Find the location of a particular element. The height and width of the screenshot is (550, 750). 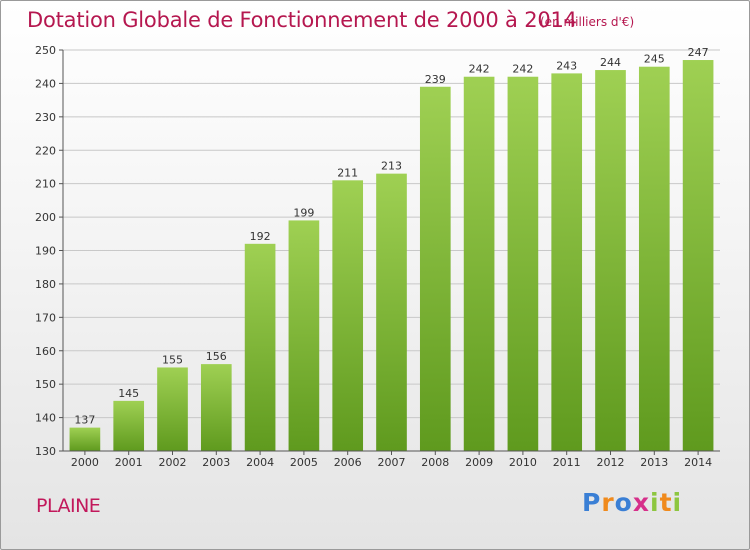

x-tick-label-2009: 2009 is located at coordinates (479, 462).